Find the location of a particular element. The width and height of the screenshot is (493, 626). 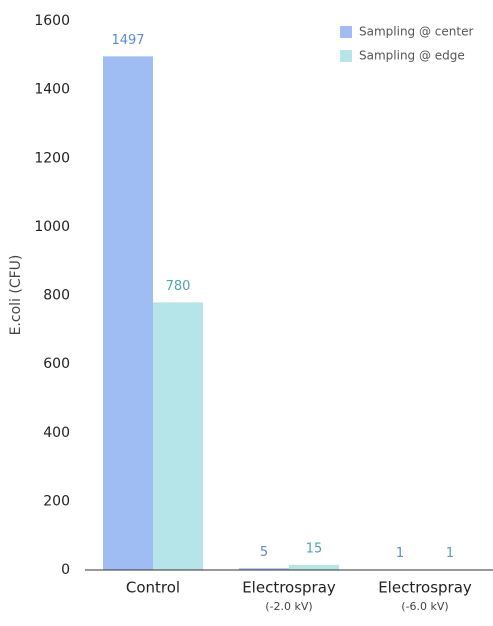

y-tick-label: 1400 is located at coordinates (52, 90).